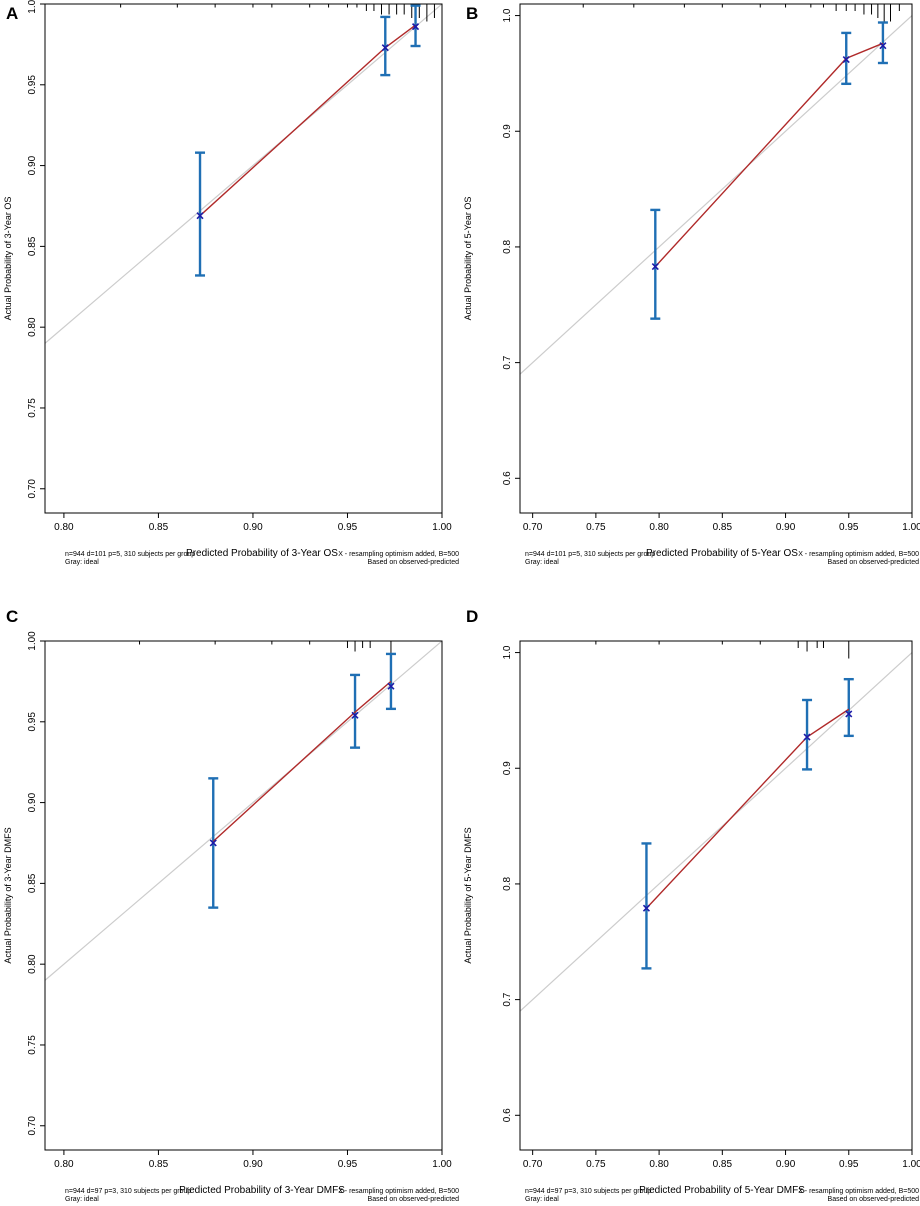  I want to click on panel-letter: C, so click(12, 616).